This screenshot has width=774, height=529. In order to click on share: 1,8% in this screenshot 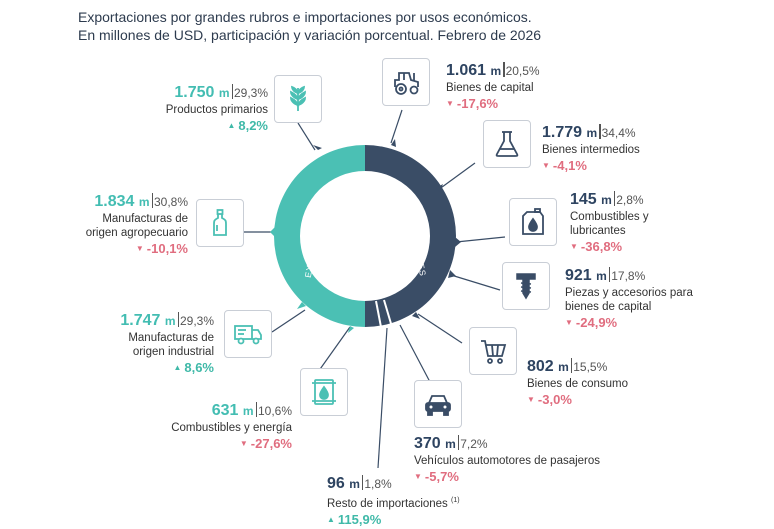, I will do `click(378, 484)`.